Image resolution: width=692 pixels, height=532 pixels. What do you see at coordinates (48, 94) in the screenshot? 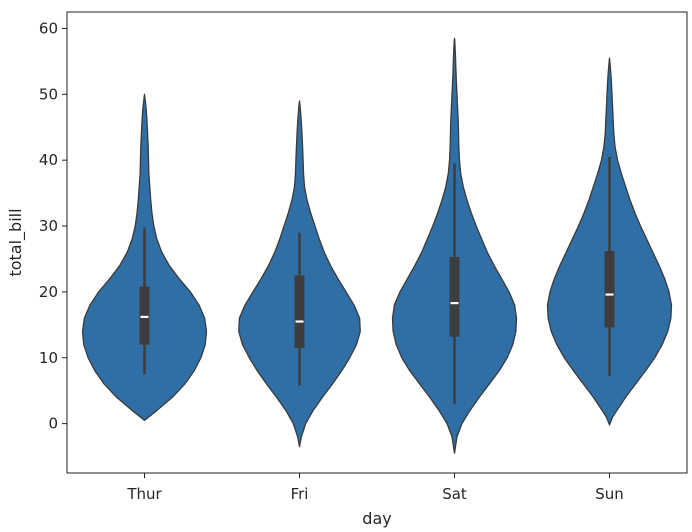
I see `y-tick-label: 50` at bounding box center [48, 94].